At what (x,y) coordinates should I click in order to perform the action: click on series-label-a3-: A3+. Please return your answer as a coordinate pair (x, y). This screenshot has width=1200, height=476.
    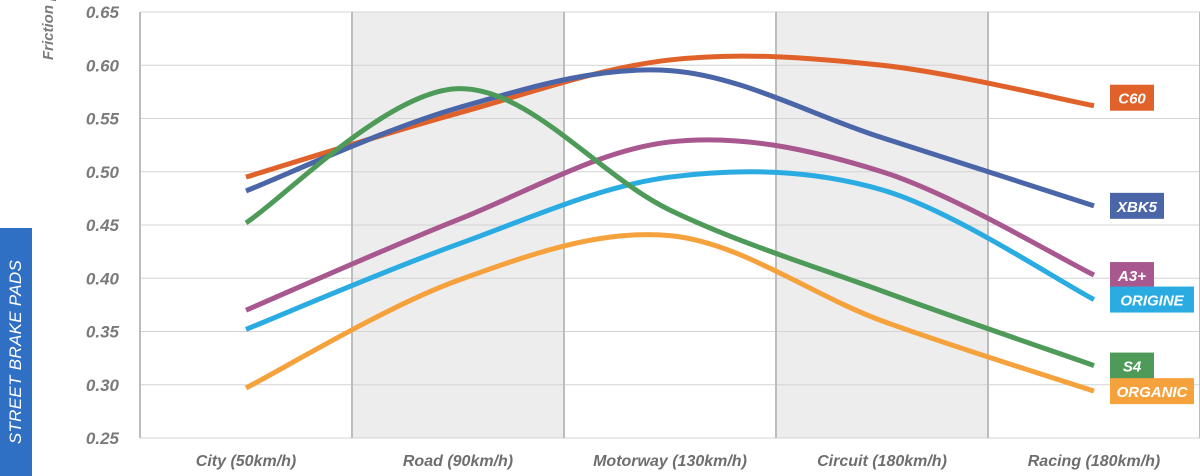
    Looking at the image, I should click on (1132, 275).